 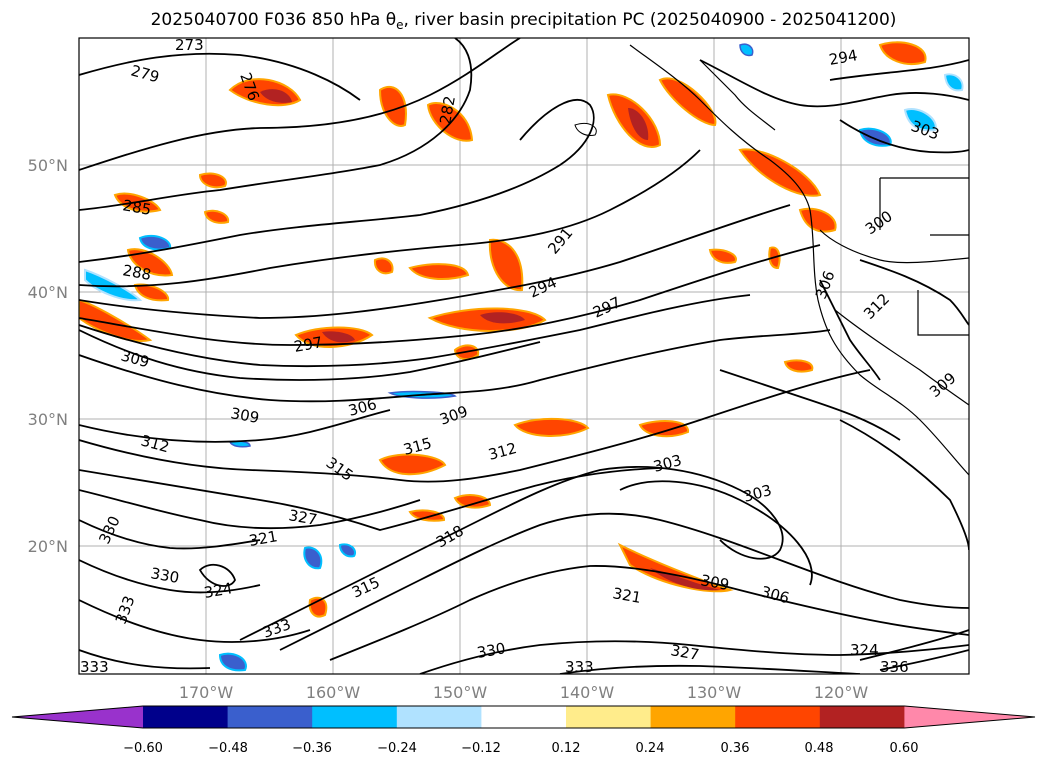 What do you see at coordinates (218, 590) in the screenshot?
I see `contour-label: 324` at bounding box center [218, 590].